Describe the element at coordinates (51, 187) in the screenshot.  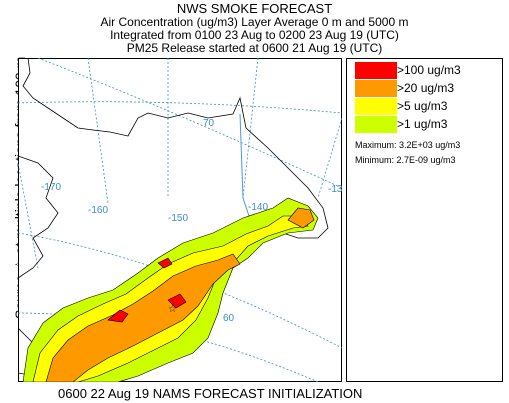
I see `longitude-label: -170` at that location.